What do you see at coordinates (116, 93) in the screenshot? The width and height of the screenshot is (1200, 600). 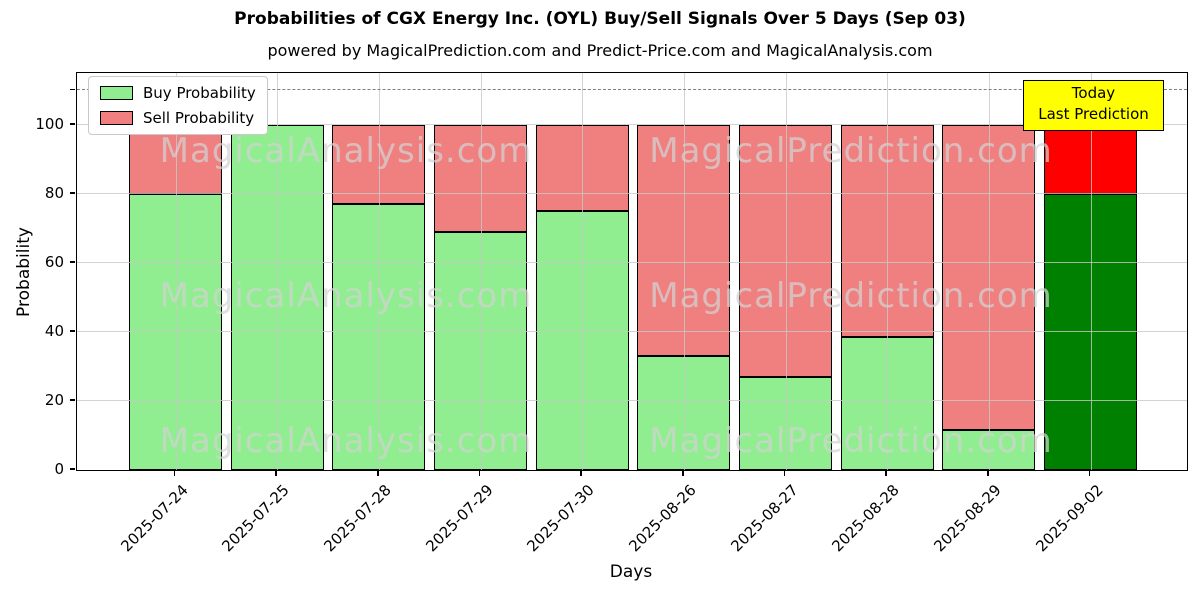 I see `buy-swatch-icon` at bounding box center [116, 93].